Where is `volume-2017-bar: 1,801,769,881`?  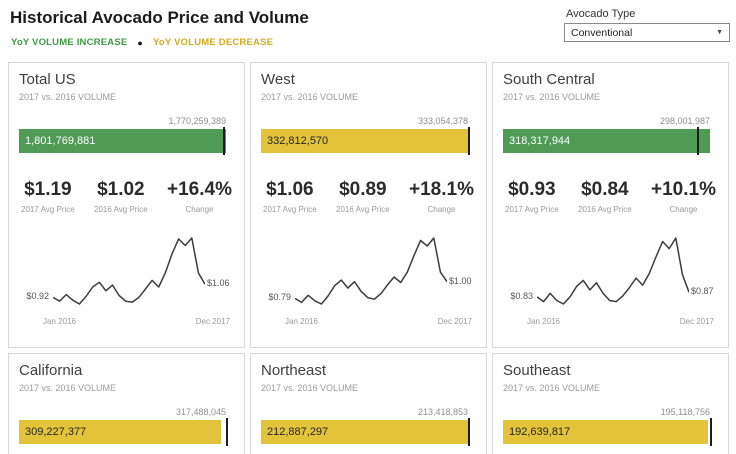
volume-2017-bar: 1,801,769,881 is located at coordinates (123, 141).